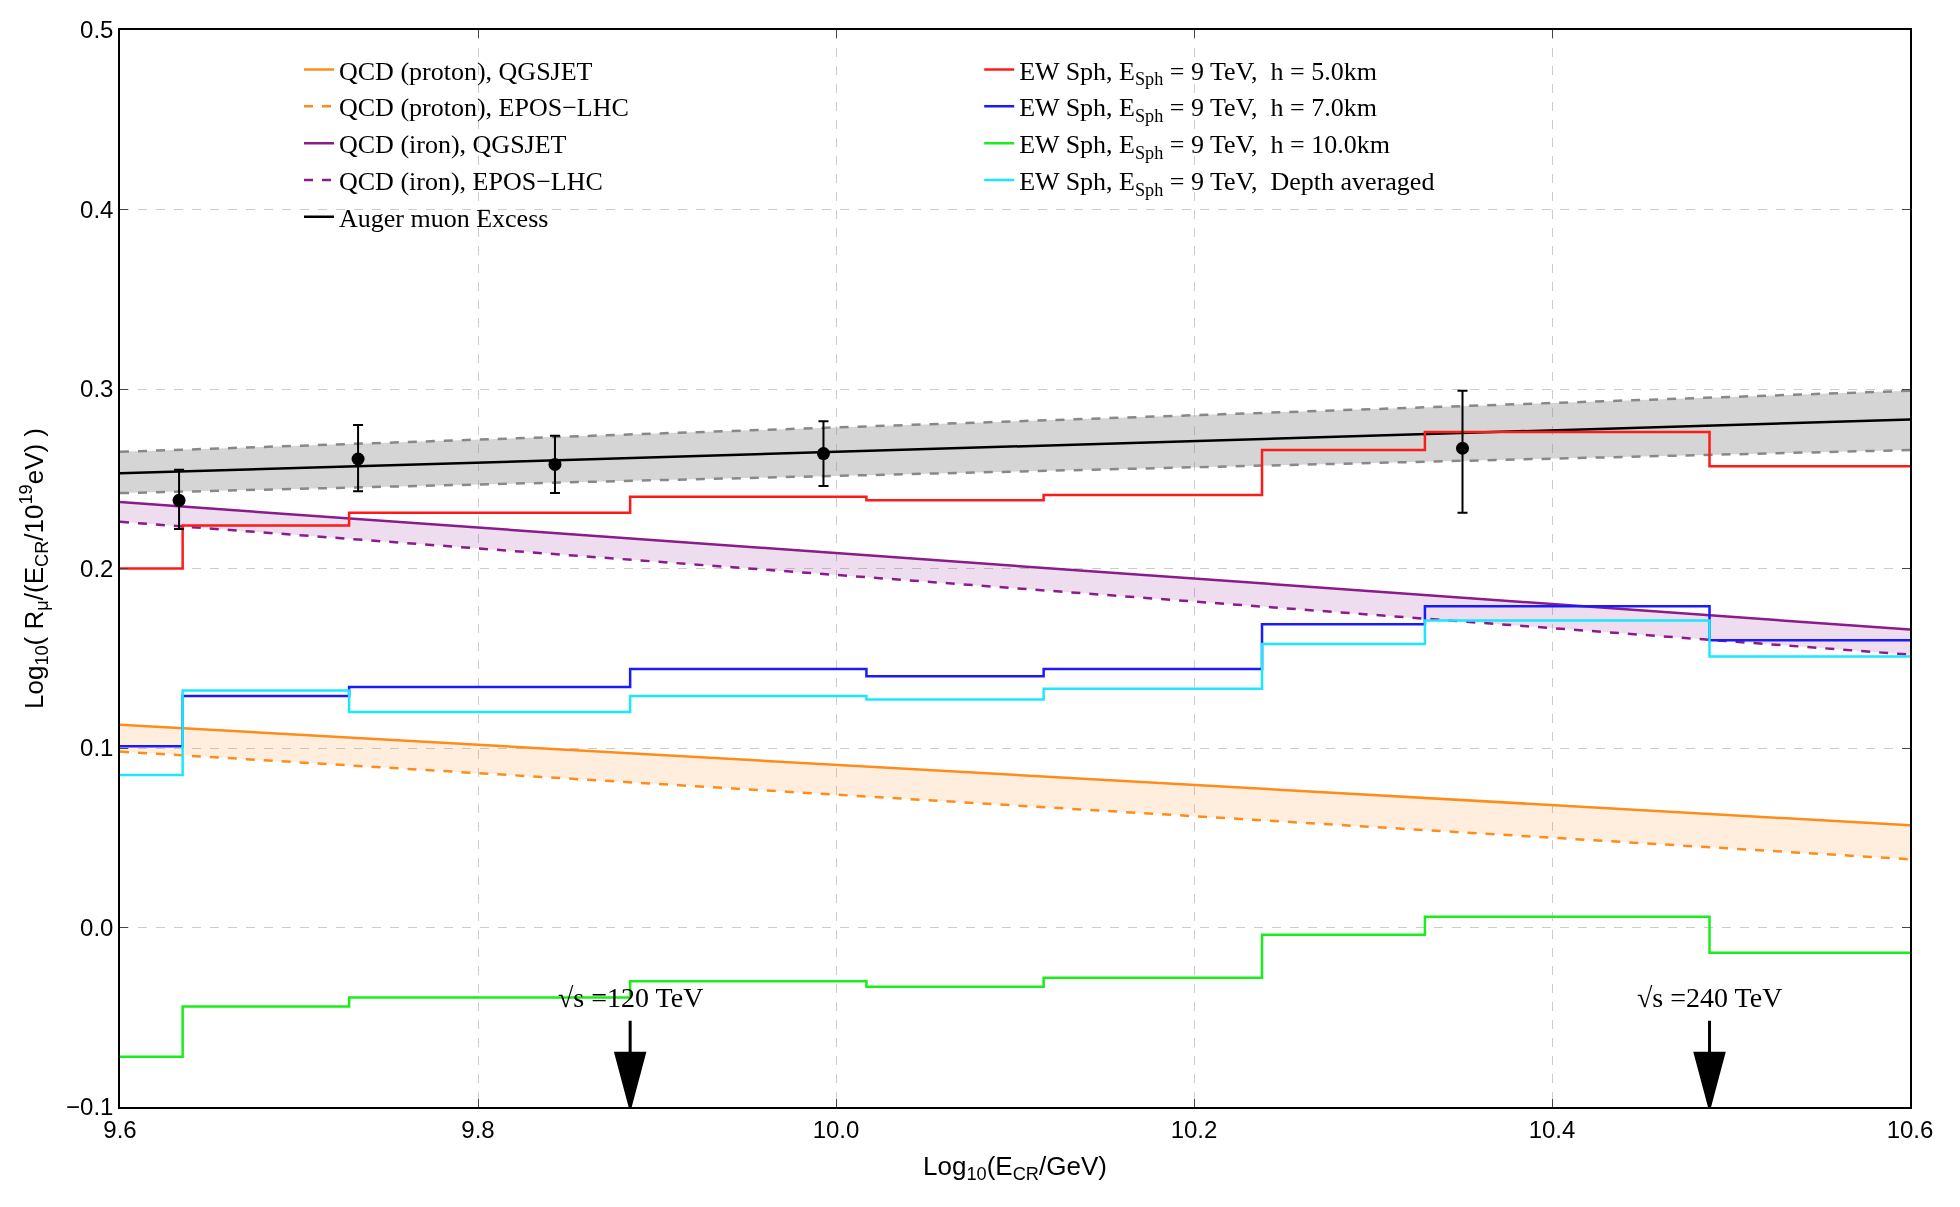 This screenshot has height=1207, width=1960. I want to click on y-tick-label: 0.0, so click(97, 927).